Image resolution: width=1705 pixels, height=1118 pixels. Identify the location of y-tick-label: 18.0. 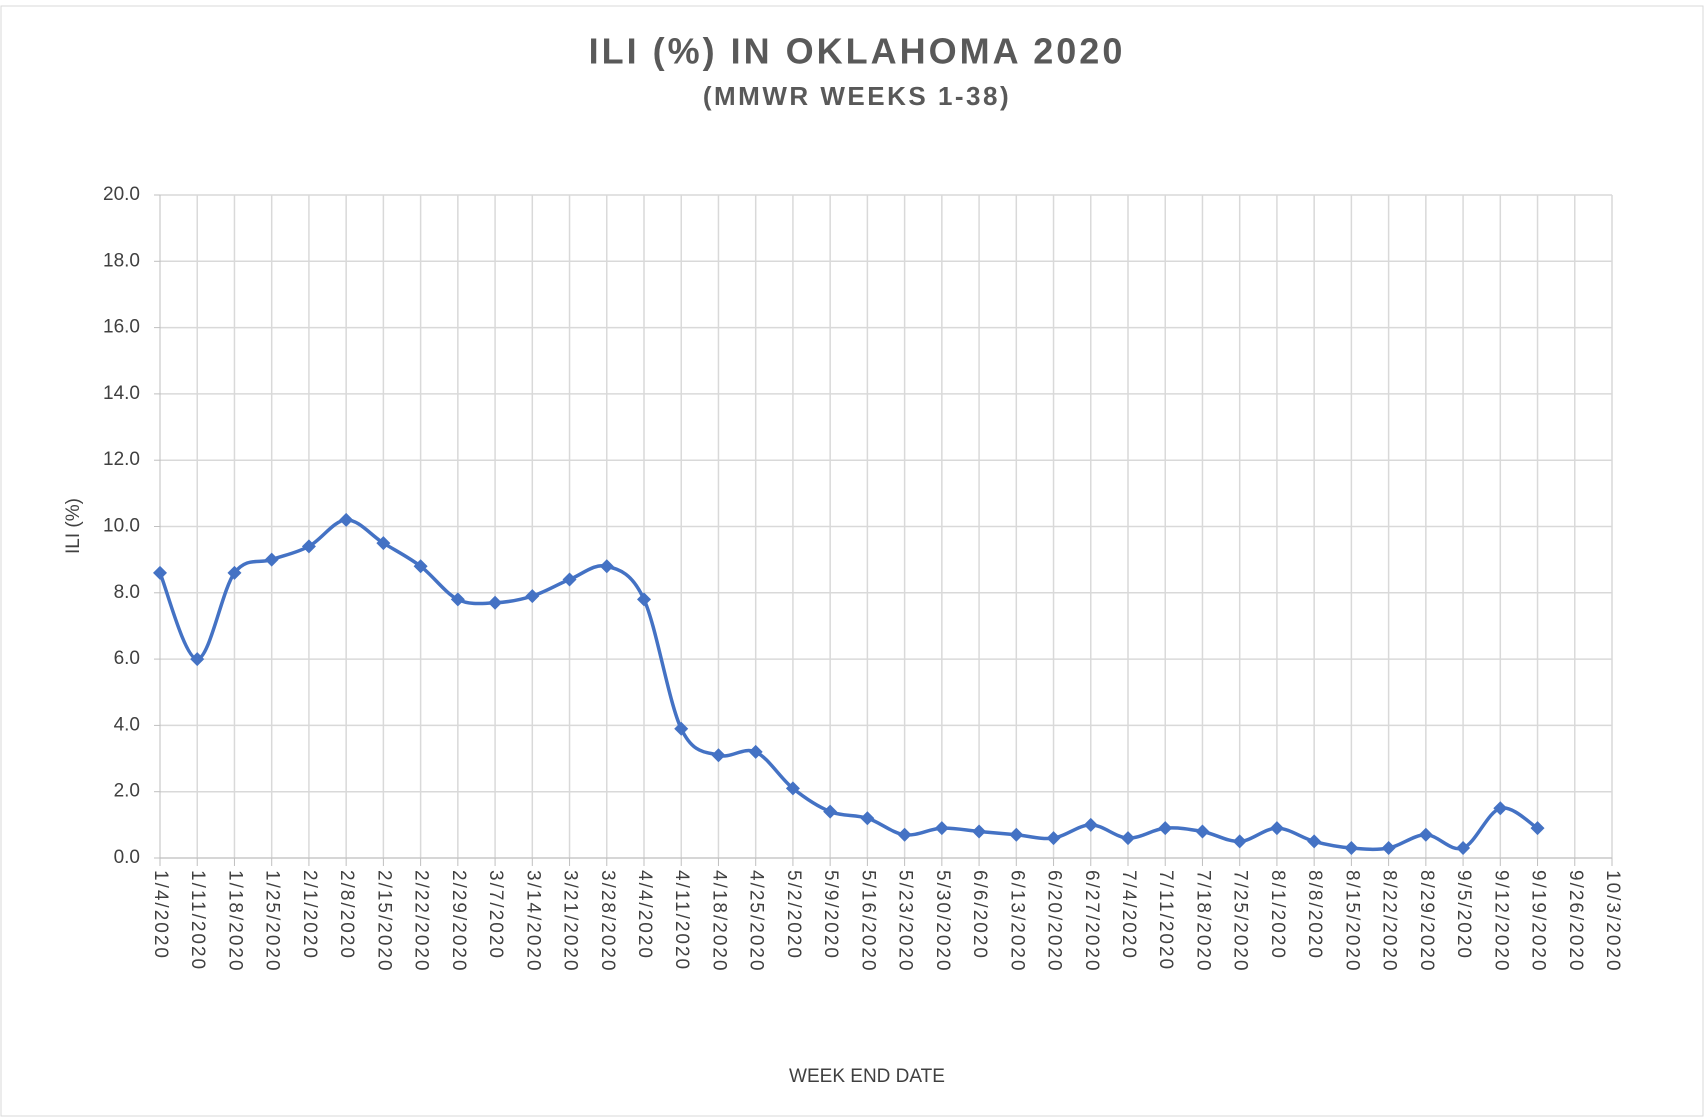
(121, 260).